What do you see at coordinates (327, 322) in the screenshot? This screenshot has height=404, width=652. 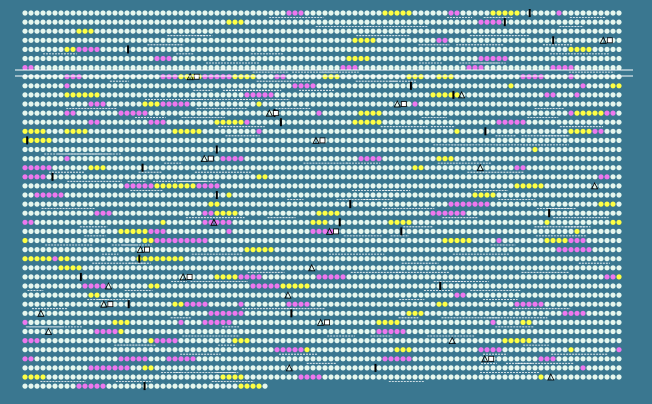 I see `square-mark` at bounding box center [327, 322].